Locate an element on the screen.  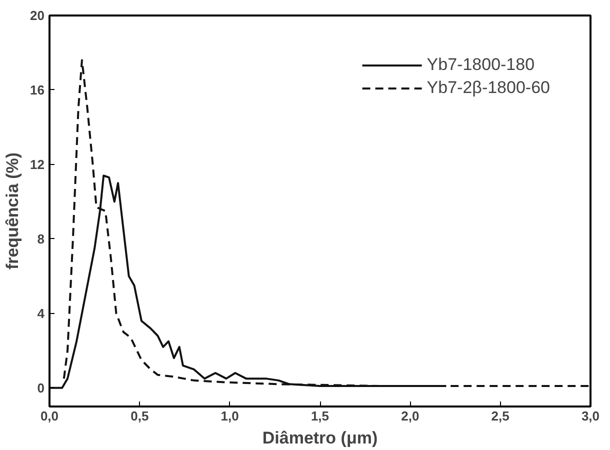
y-tick-label: 16 is located at coordinates (37, 90).